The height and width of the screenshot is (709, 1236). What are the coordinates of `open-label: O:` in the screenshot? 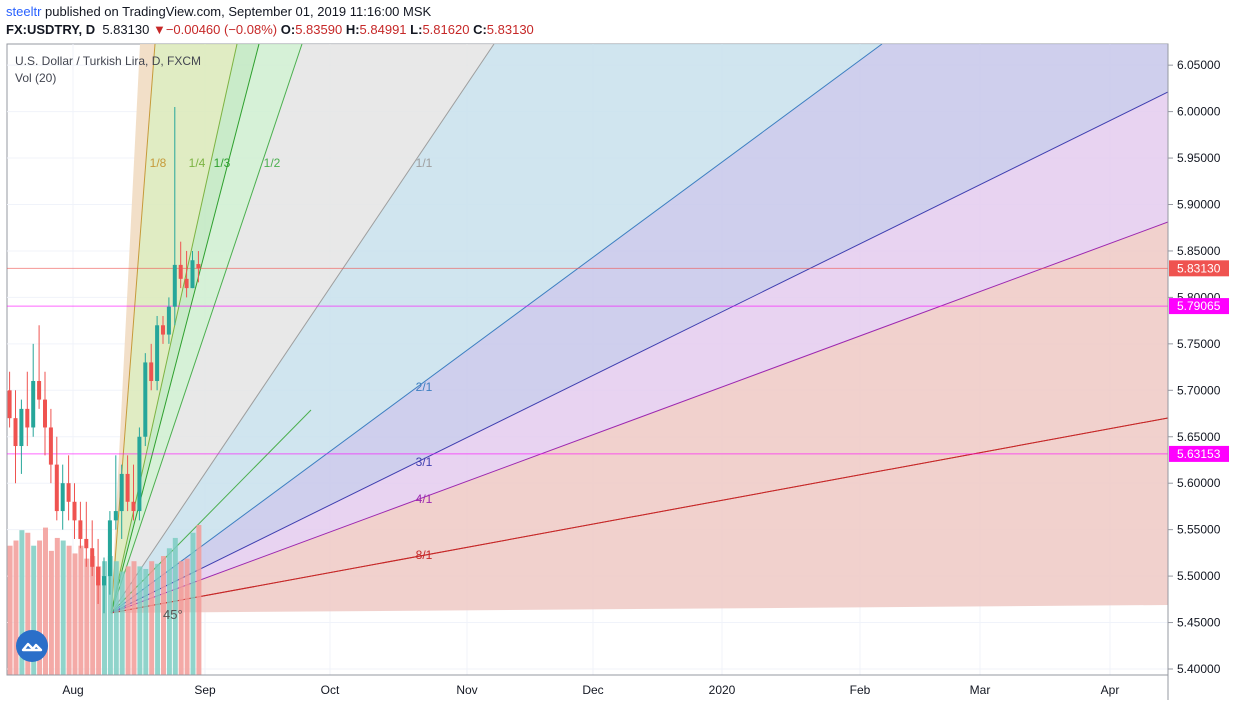 It's located at (288, 29).